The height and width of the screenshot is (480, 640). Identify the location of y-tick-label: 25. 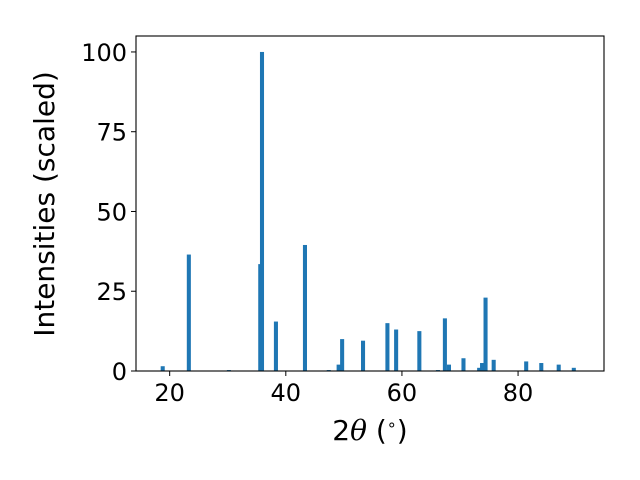
(111, 292).